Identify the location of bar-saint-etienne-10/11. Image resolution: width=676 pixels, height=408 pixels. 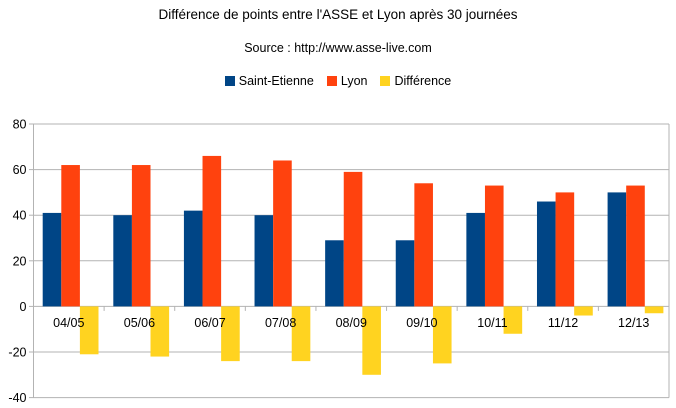
(475, 259).